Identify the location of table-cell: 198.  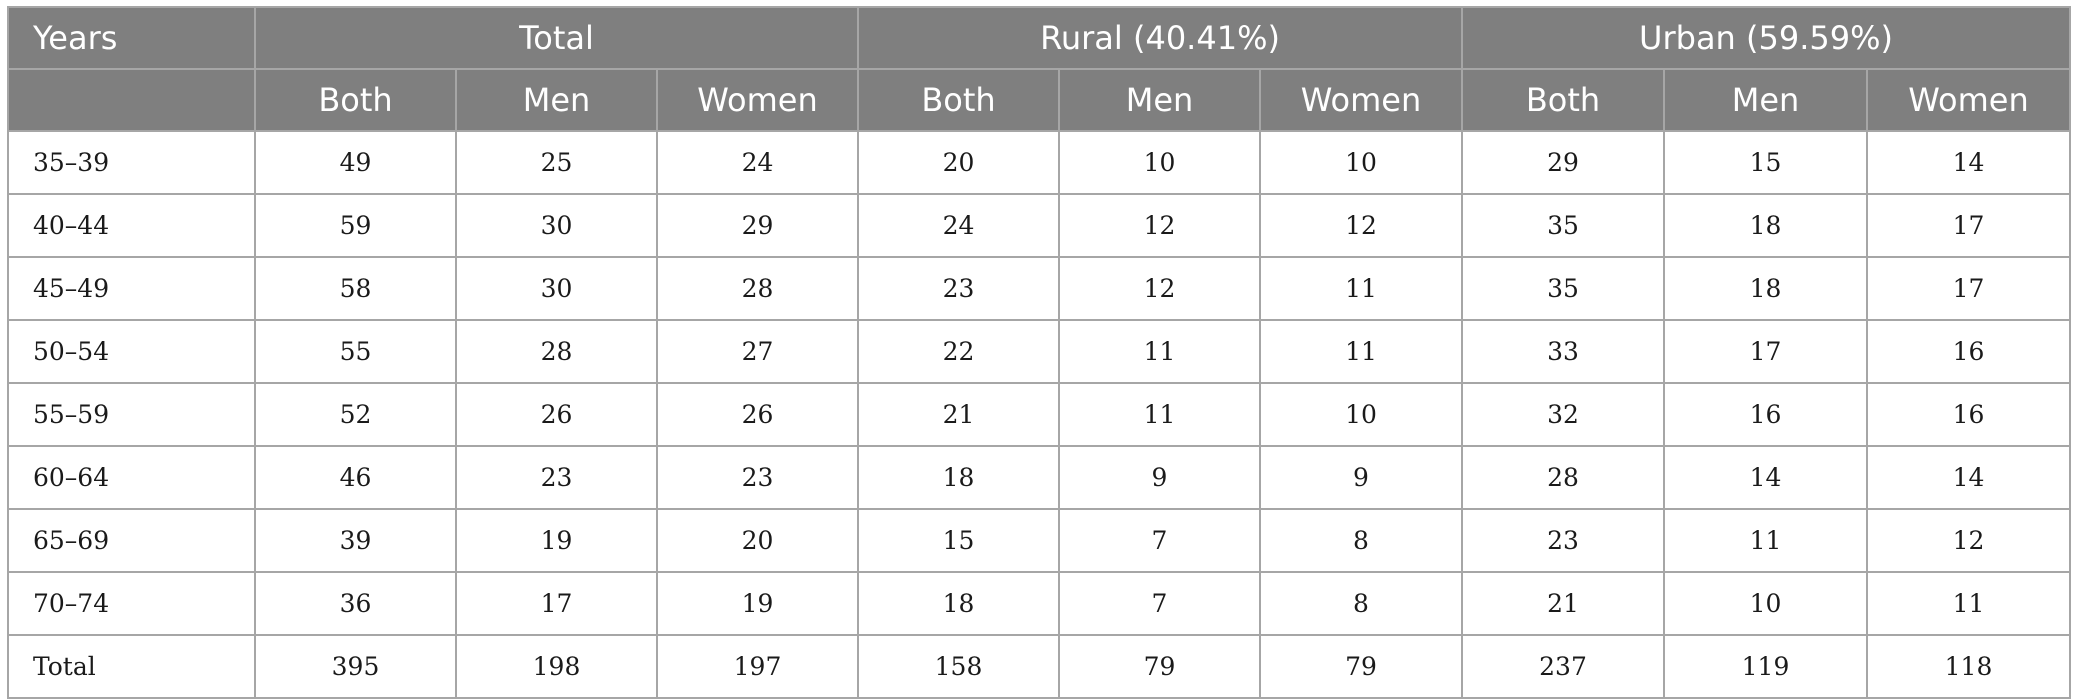
(556, 666).